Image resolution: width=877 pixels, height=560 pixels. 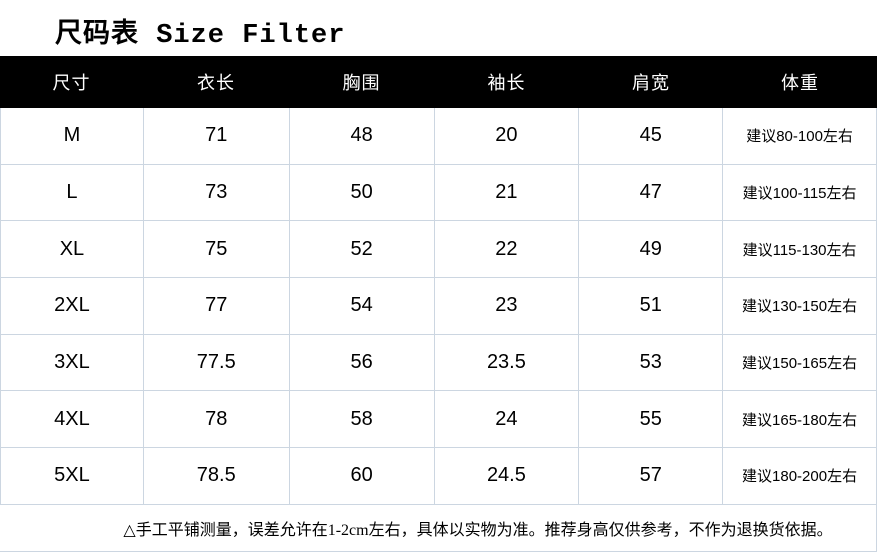 What do you see at coordinates (72, 249) in the screenshot?
I see `cell-size: XL` at bounding box center [72, 249].